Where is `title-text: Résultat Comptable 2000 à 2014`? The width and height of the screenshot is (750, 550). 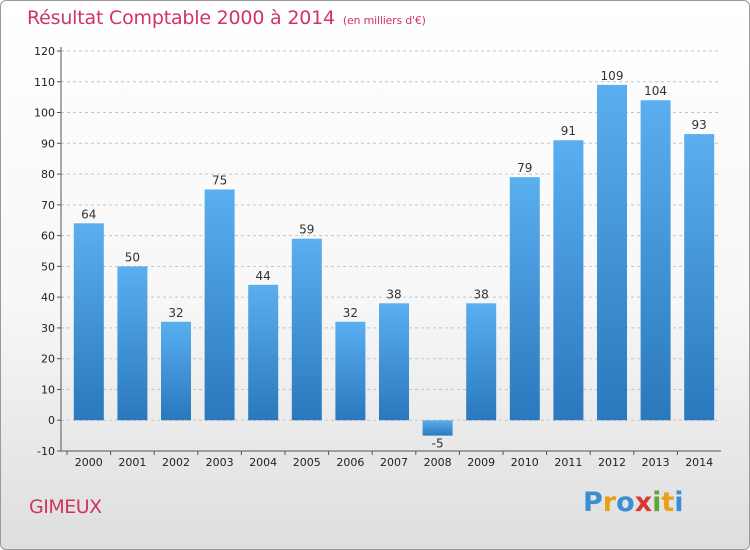
title-text: Résultat Comptable 2000 à 2014 is located at coordinates (181, 18).